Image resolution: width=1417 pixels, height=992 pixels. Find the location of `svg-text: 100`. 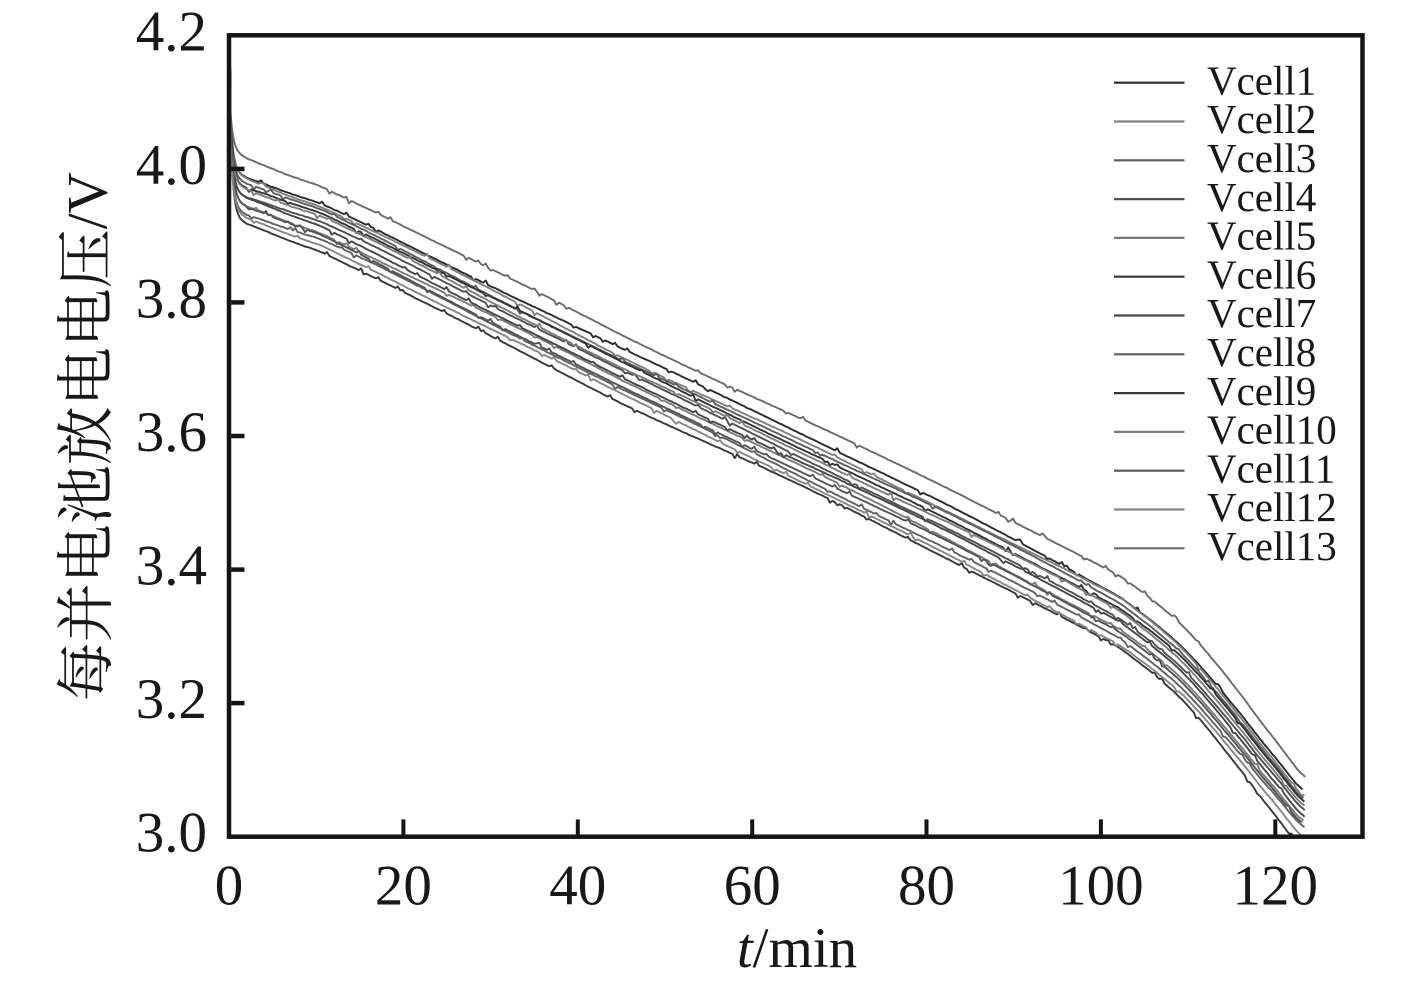

svg-text: 100 is located at coordinates (1101, 886).